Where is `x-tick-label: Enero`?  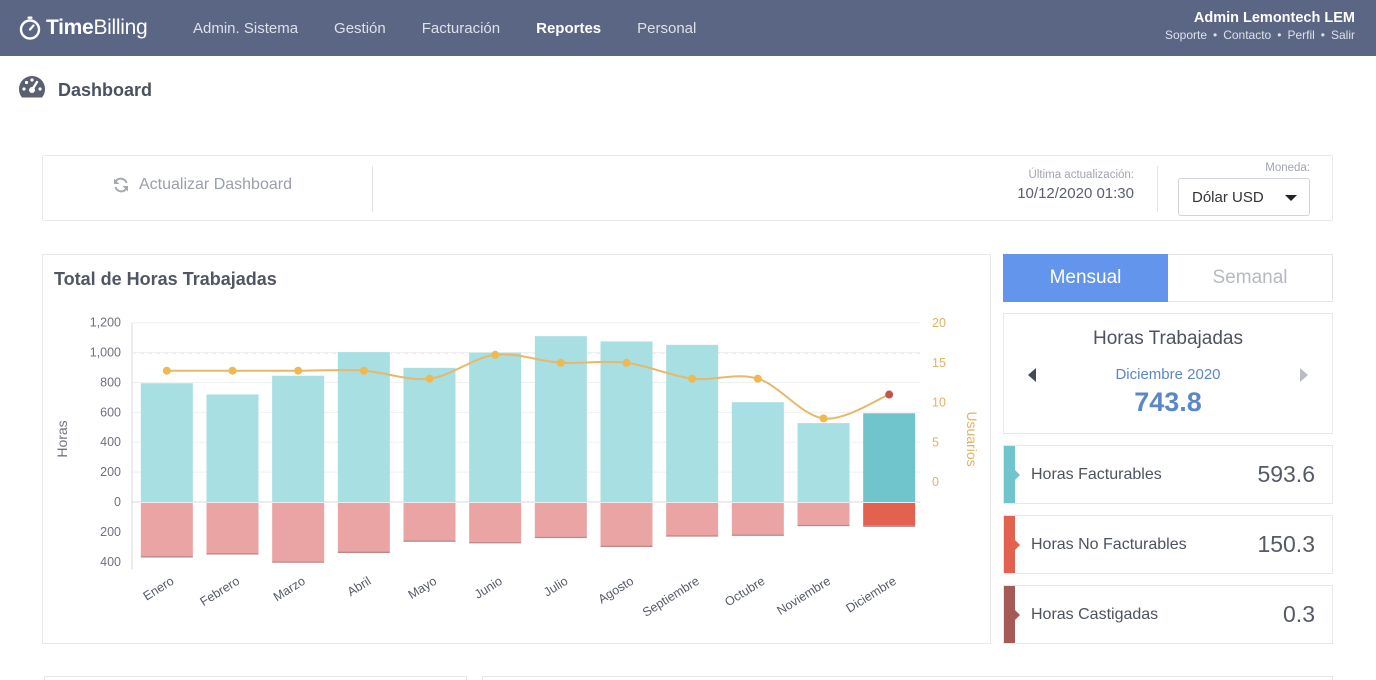 x-tick-label: Enero is located at coordinates (159, 589).